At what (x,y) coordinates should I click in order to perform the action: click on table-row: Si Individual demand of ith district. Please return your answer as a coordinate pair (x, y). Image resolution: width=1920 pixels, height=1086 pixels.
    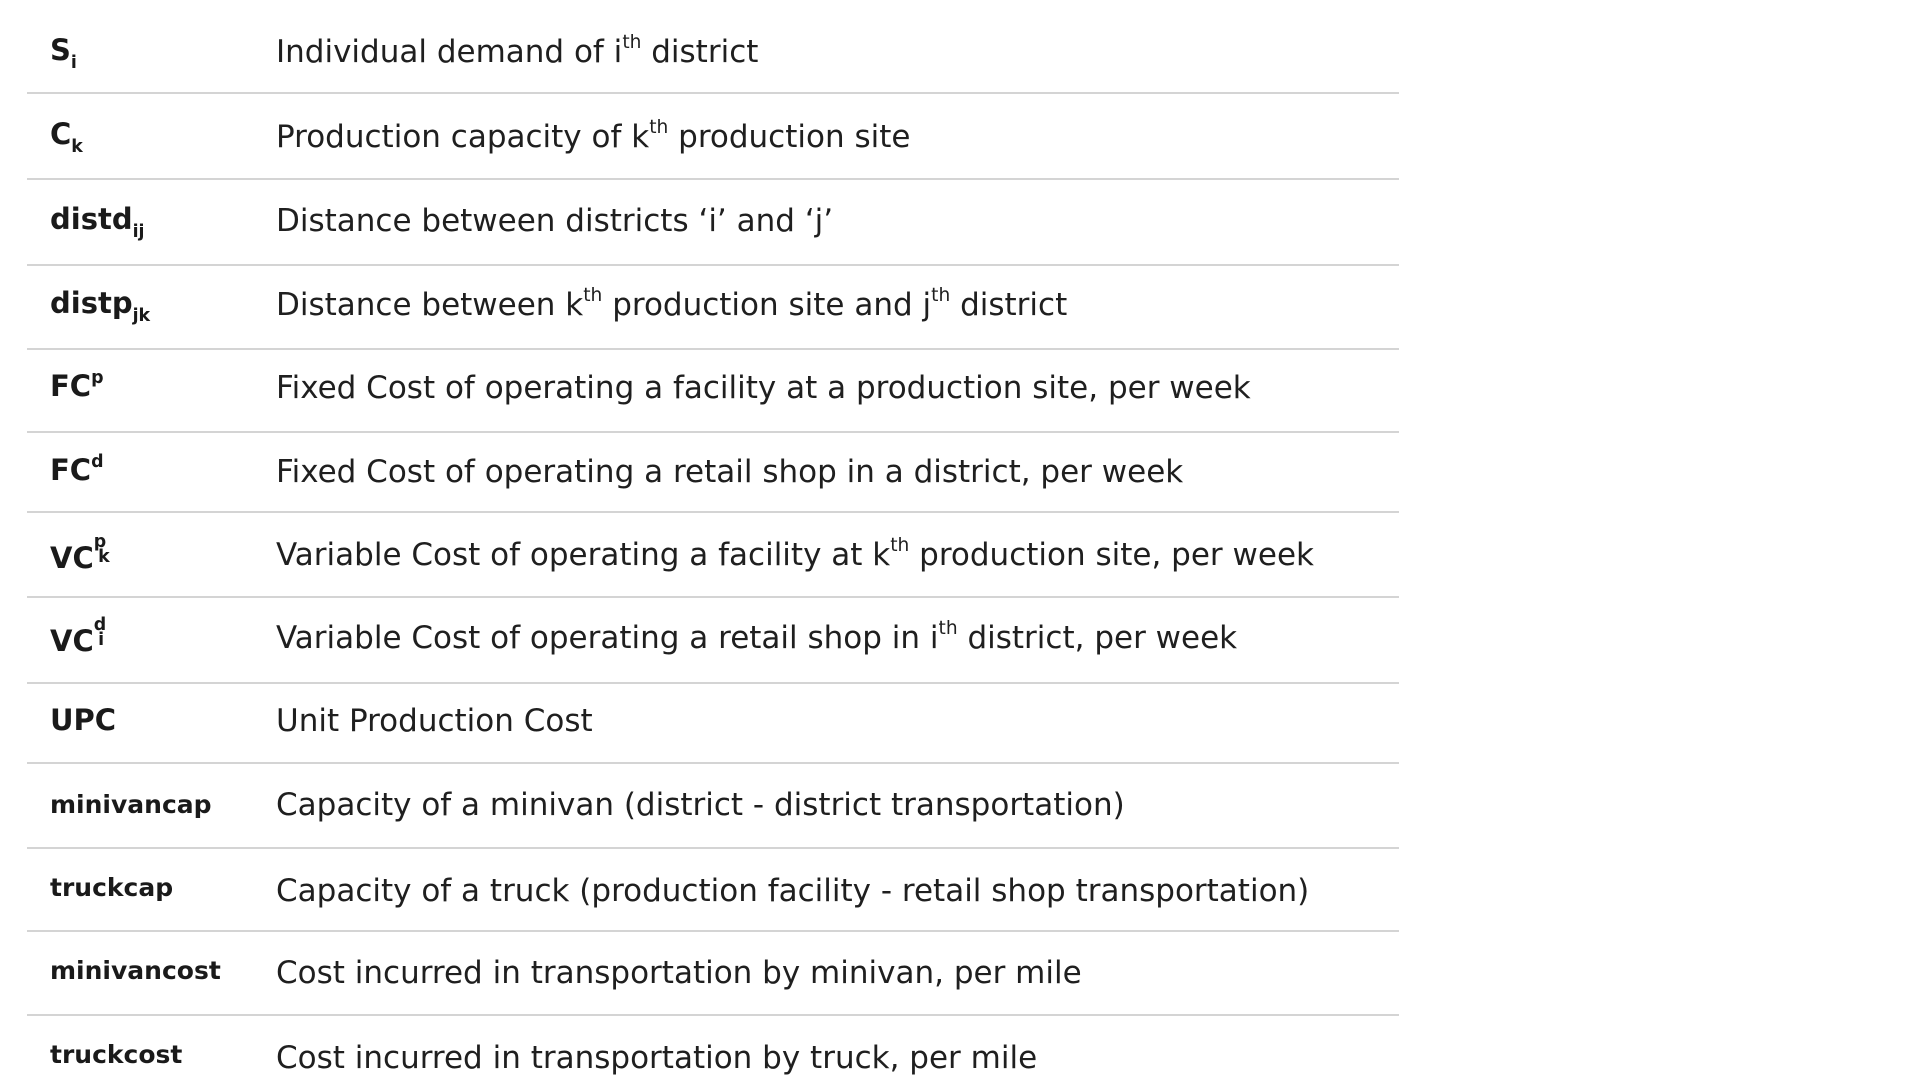
    Looking at the image, I should click on (713, 47).